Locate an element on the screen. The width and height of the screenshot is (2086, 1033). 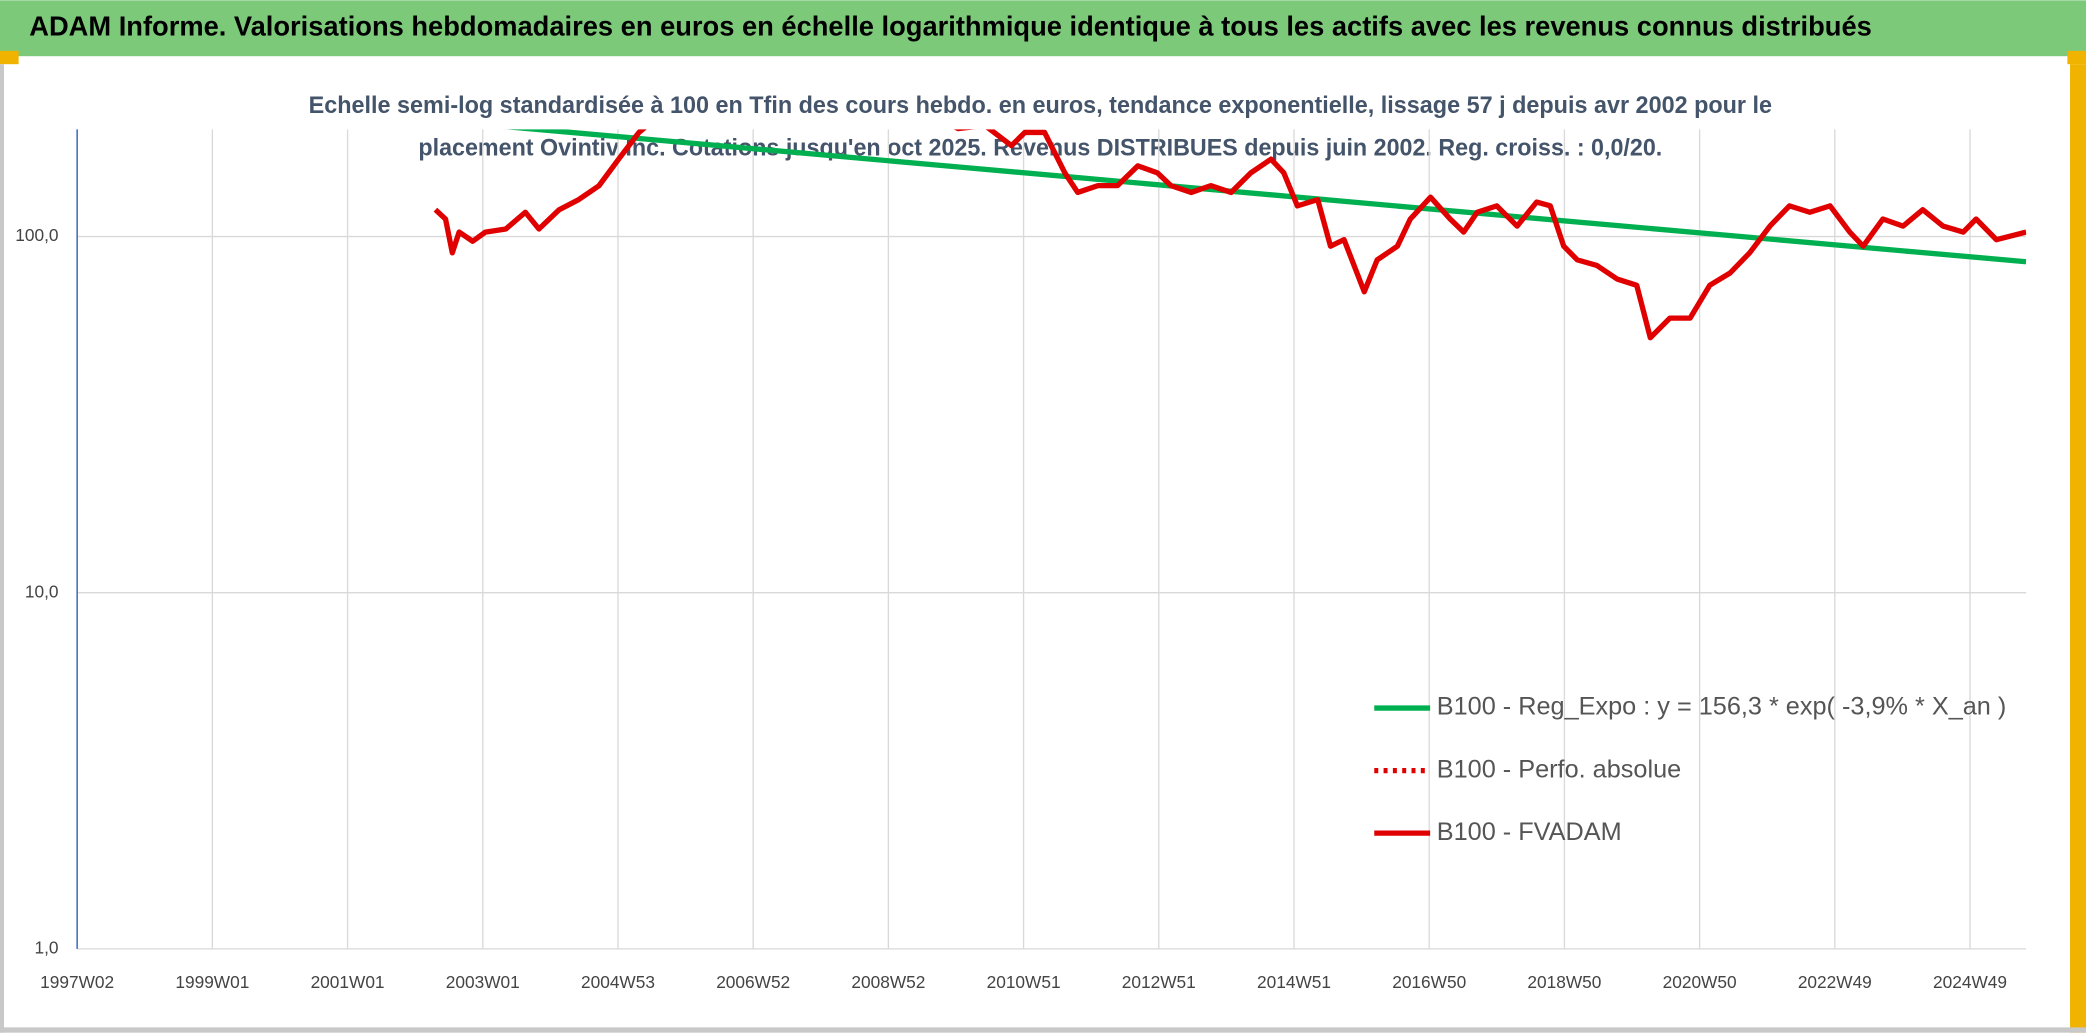
legend-label: B100 - FVADAM is located at coordinates (1529, 832).